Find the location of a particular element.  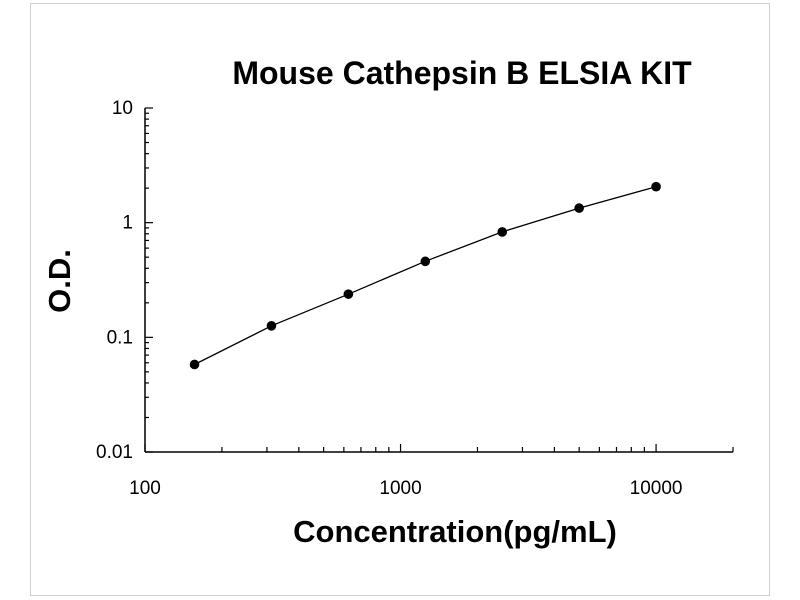

y-tick-label: 1 is located at coordinates (127, 223).